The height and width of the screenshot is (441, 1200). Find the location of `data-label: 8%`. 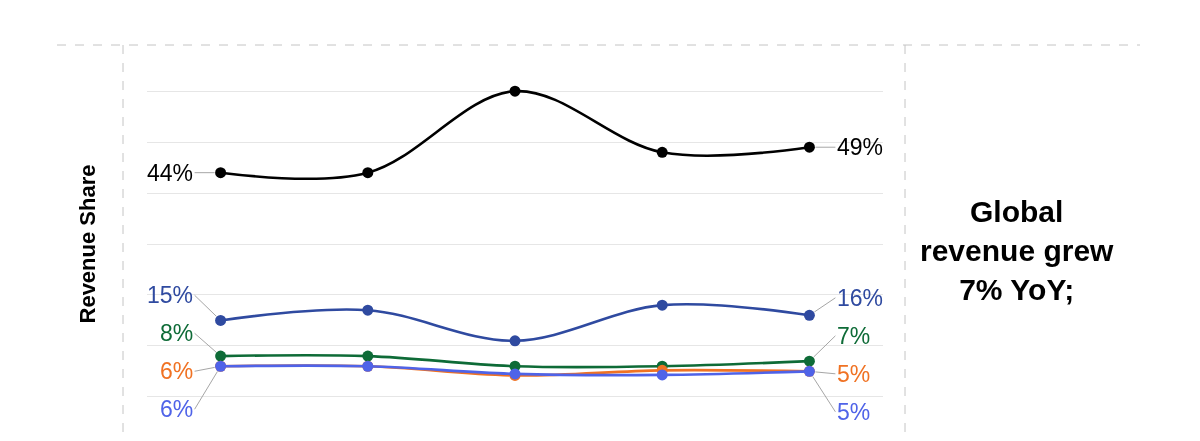

data-label: 8% is located at coordinates (177, 333).